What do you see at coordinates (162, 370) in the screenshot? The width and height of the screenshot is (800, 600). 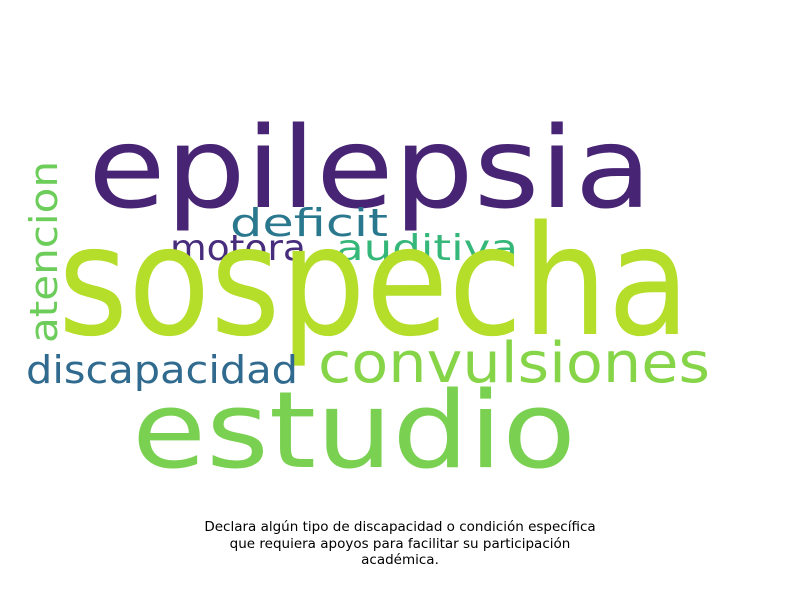 I see `word-discapacidad: discapacidad` at bounding box center [162, 370].